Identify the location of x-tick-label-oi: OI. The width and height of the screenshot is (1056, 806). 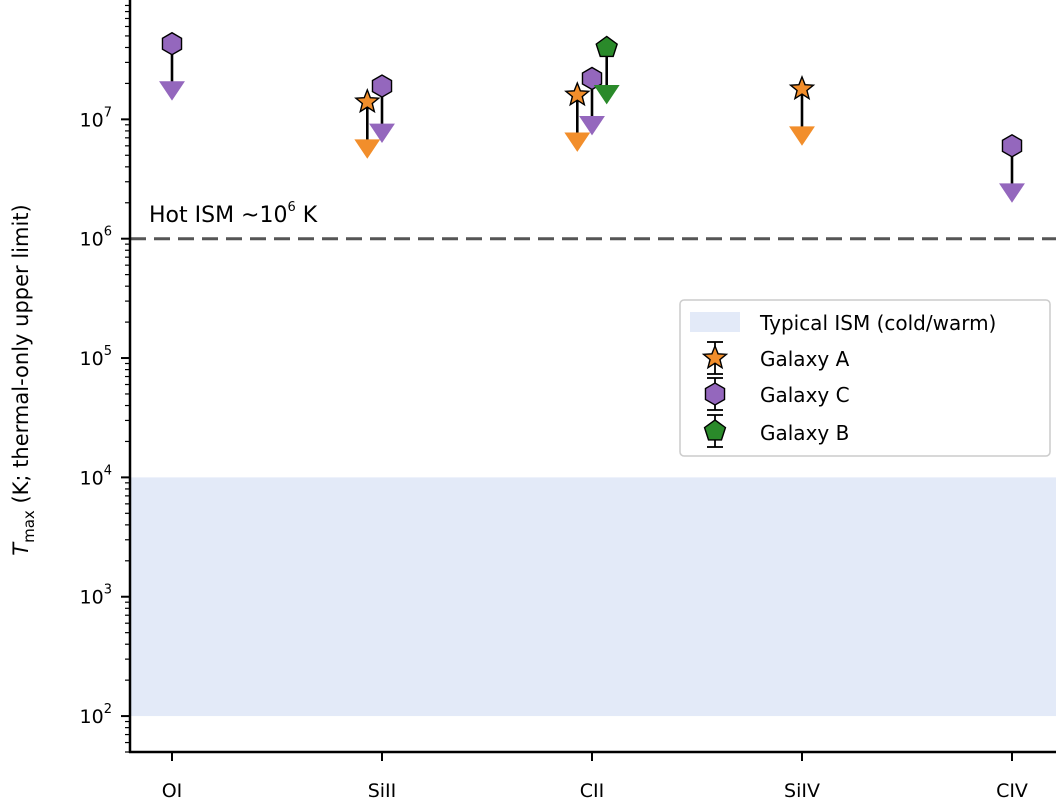
(172, 791).